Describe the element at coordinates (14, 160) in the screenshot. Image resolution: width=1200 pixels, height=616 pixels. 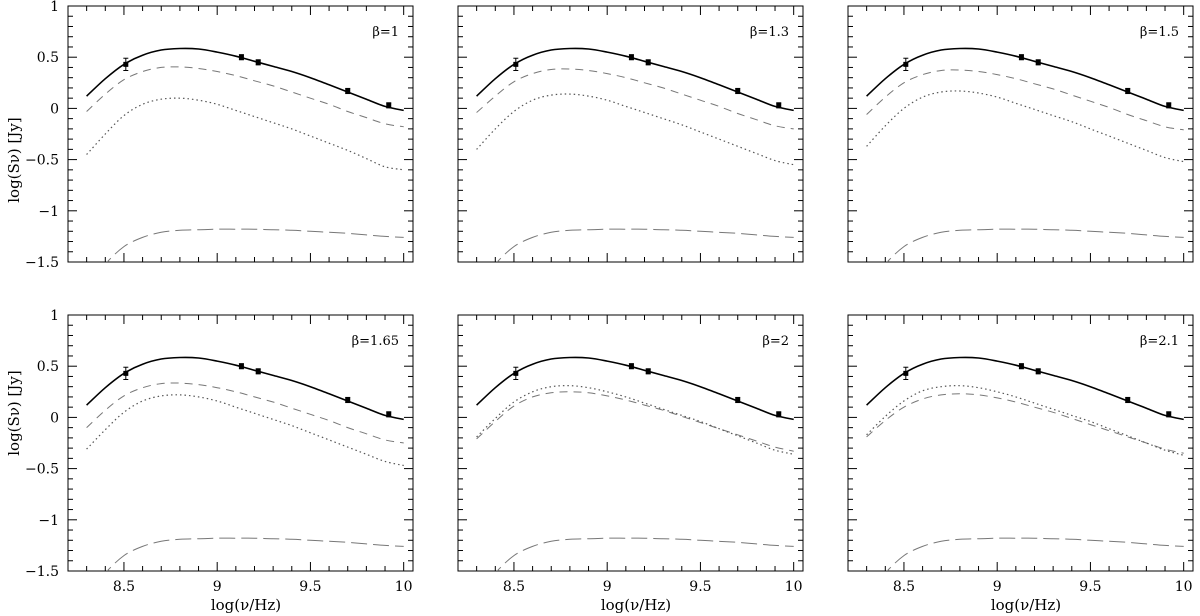
I see `y-axis-title-top: log(Sν) [Jy]` at that location.